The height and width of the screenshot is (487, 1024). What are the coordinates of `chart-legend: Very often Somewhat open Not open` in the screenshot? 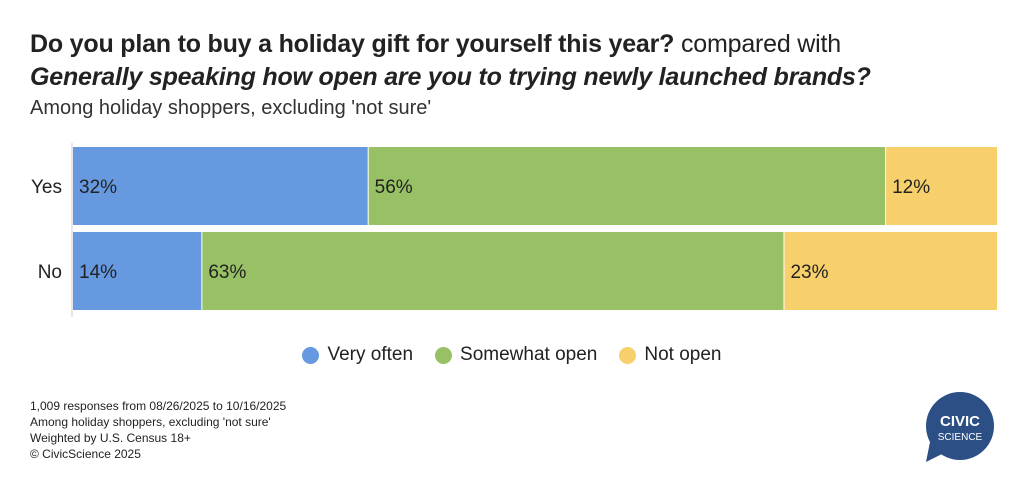 It's located at (512, 355).